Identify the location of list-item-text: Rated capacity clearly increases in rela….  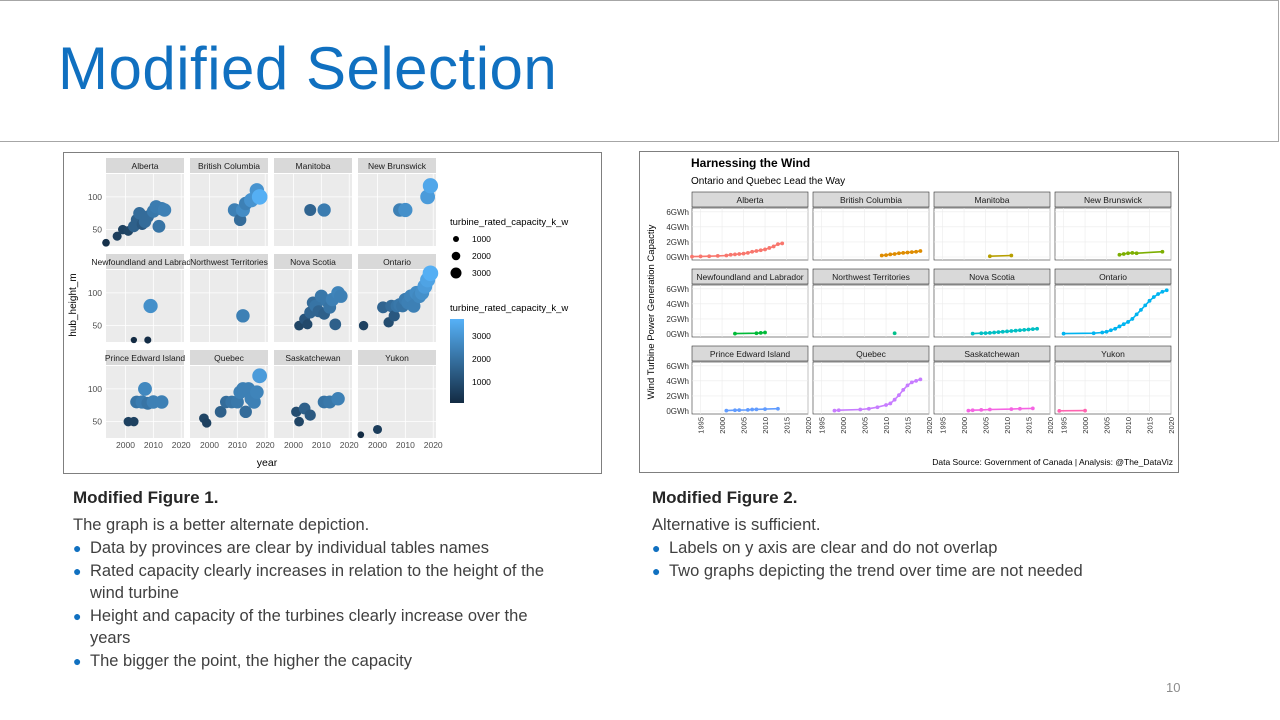
(317, 582).